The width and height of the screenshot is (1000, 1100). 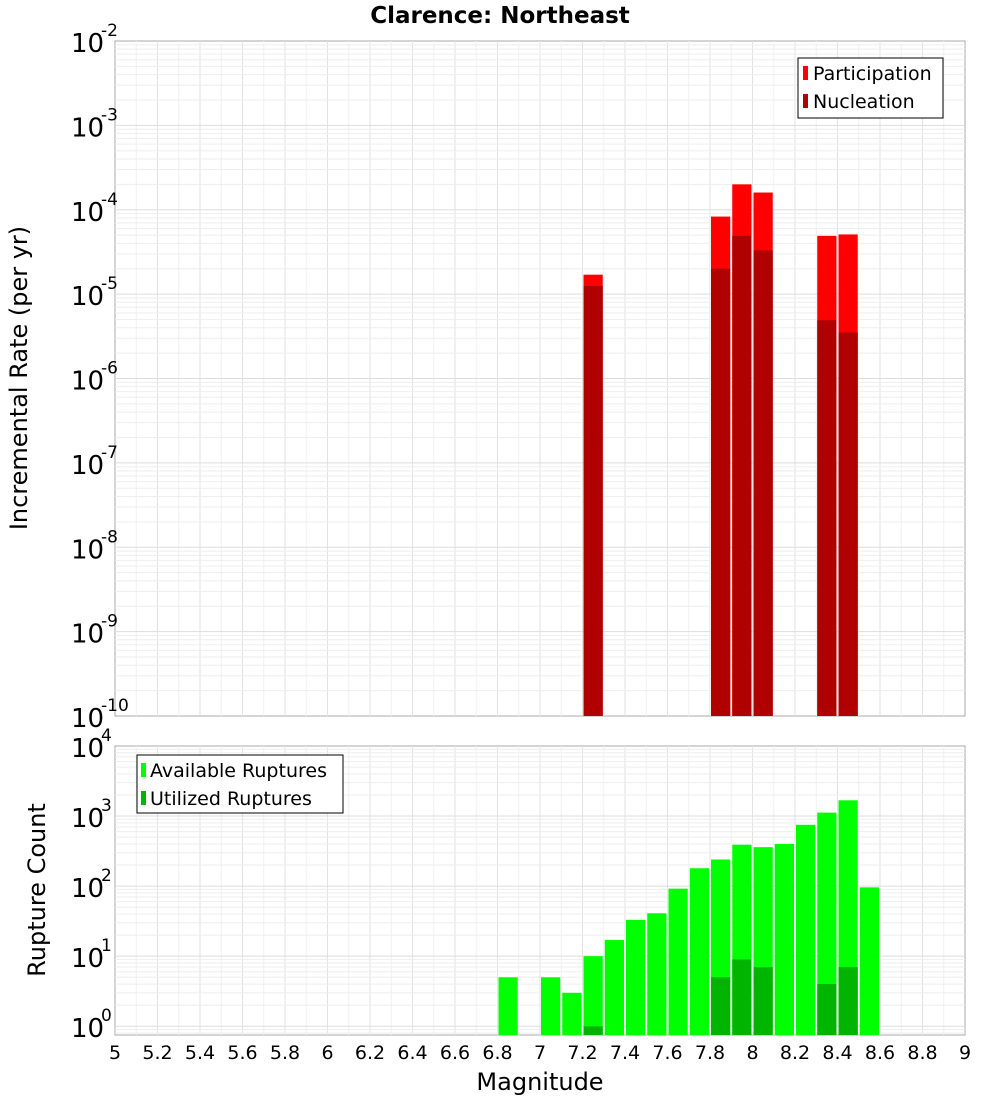 I want to click on count-y-tick-exponent: 3, so click(x=106, y=806).